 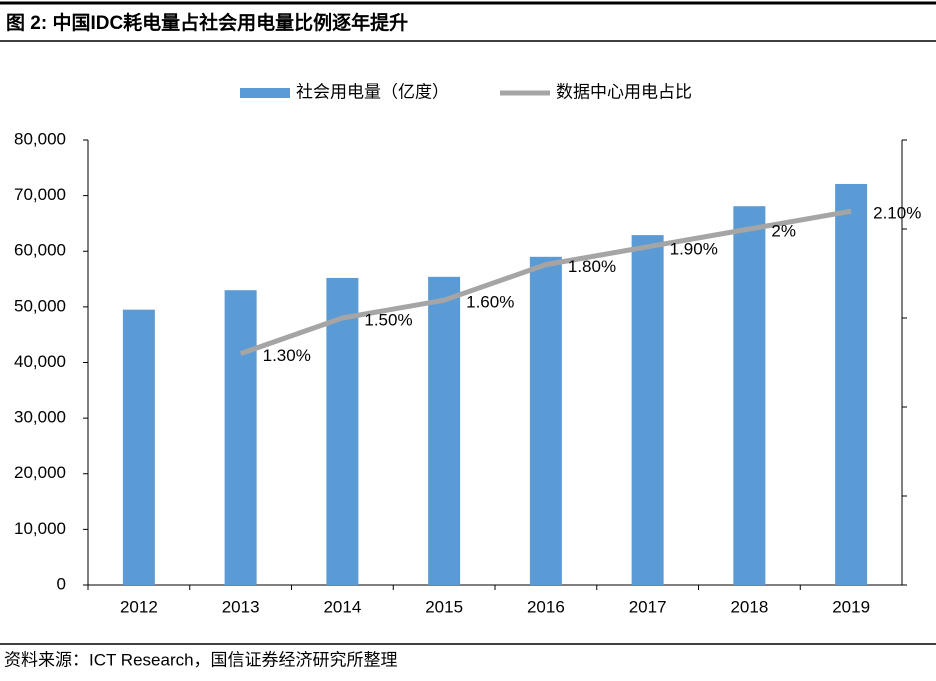 What do you see at coordinates (207, 22) in the screenshot?
I see `figure-title: 图 2: 中国IDC耗电量占社会用电量比例逐年提升` at bounding box center [207, 22].